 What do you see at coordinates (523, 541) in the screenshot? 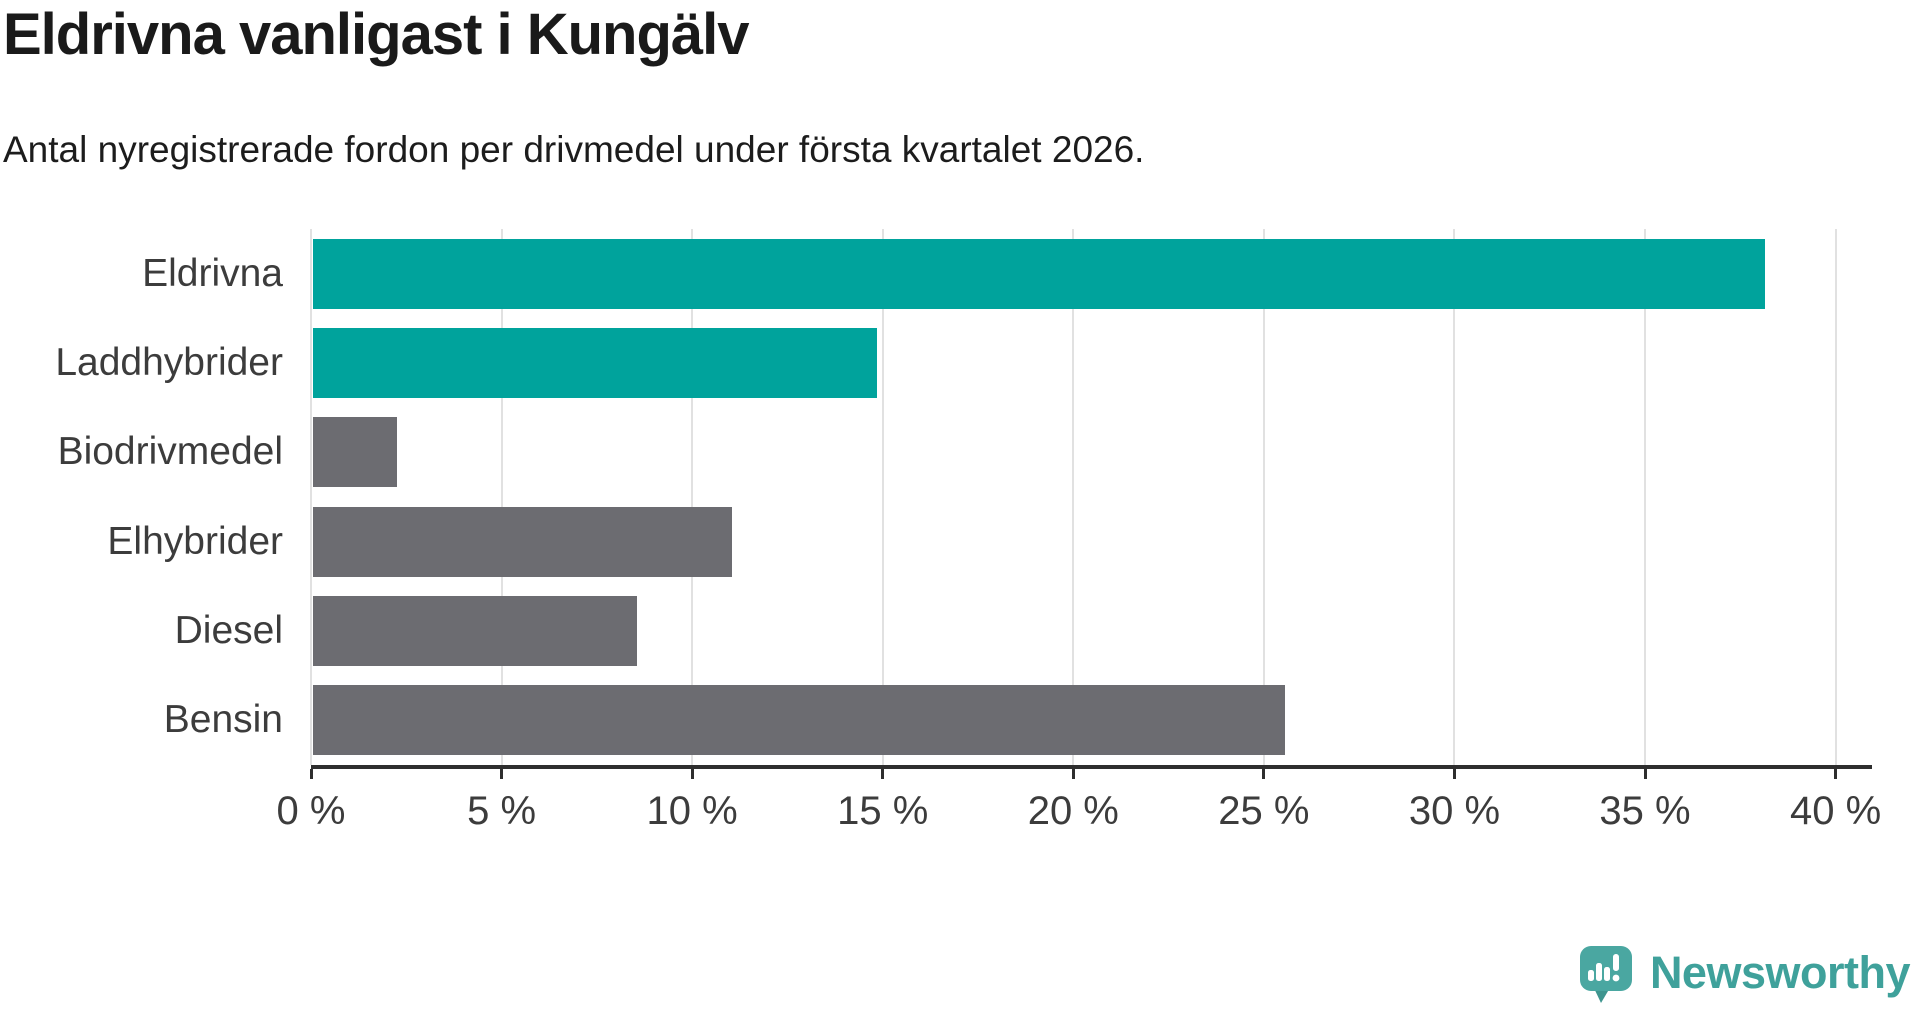
I see `bar-elhybrider` at bounding box center [523, 541].